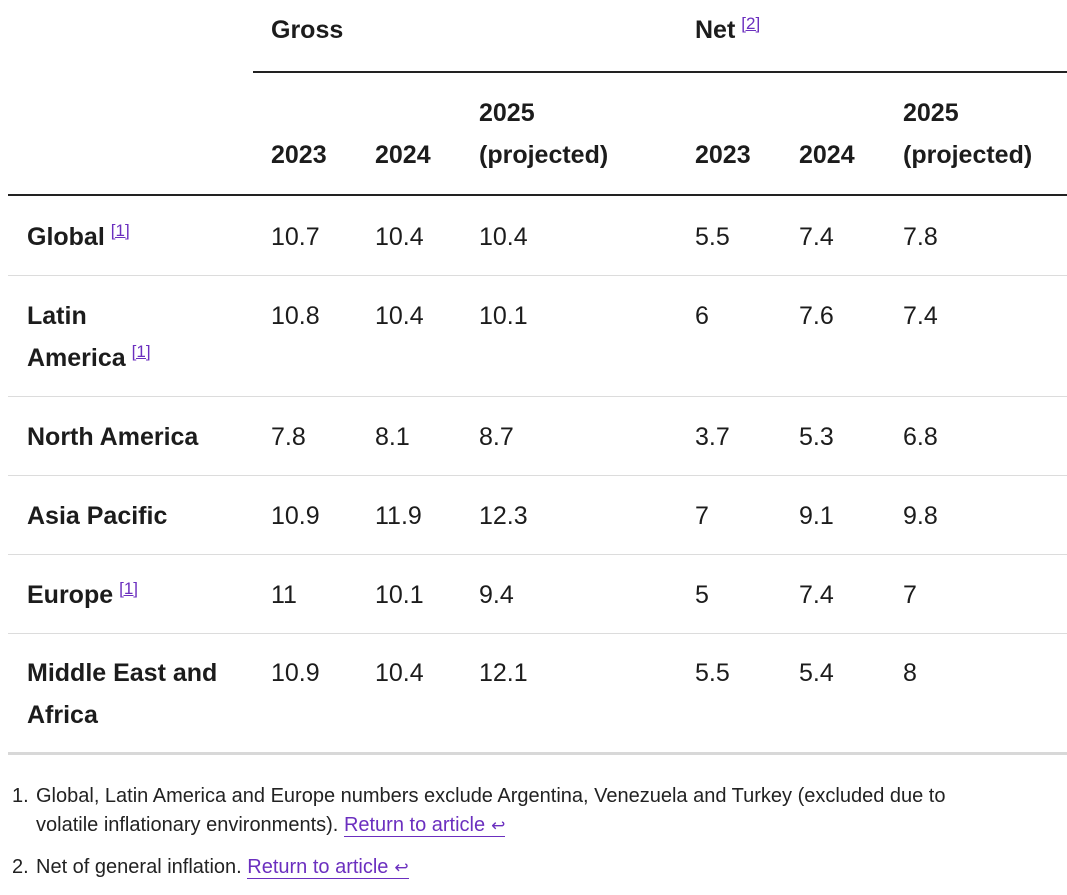 This screenshot has height=895, width=1067. Describe the element at coordinates (816, 516) in the screenshot. I see `cell-net-2024: 9.1` at that location.